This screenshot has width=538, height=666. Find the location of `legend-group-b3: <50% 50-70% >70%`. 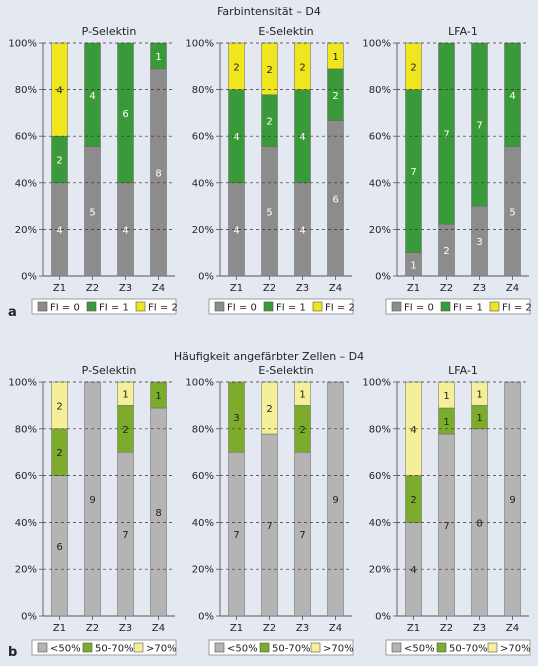

legend-group-b3: <50% 50-70% >70% is located at coordinates (458, 647).